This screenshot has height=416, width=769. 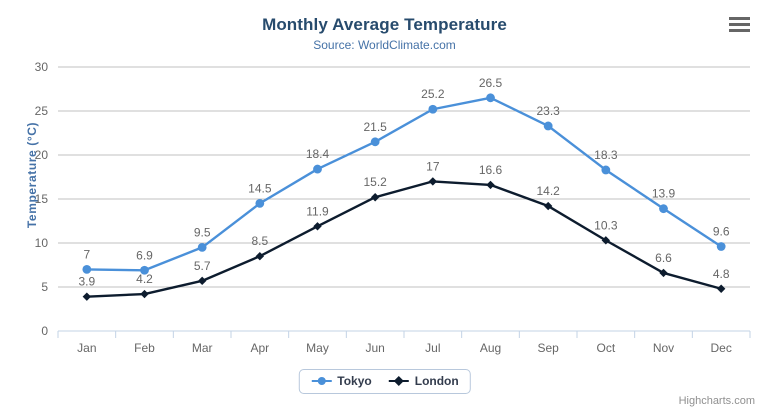 I want to click on x-tick-label: Dec, so click(x=720, y=348).